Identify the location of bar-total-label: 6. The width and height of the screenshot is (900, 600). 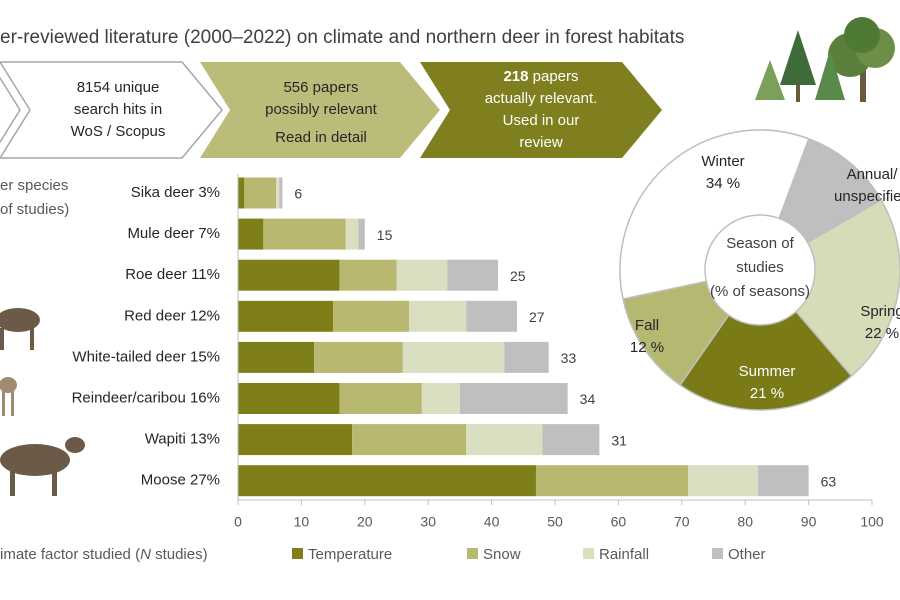
(298, 194).